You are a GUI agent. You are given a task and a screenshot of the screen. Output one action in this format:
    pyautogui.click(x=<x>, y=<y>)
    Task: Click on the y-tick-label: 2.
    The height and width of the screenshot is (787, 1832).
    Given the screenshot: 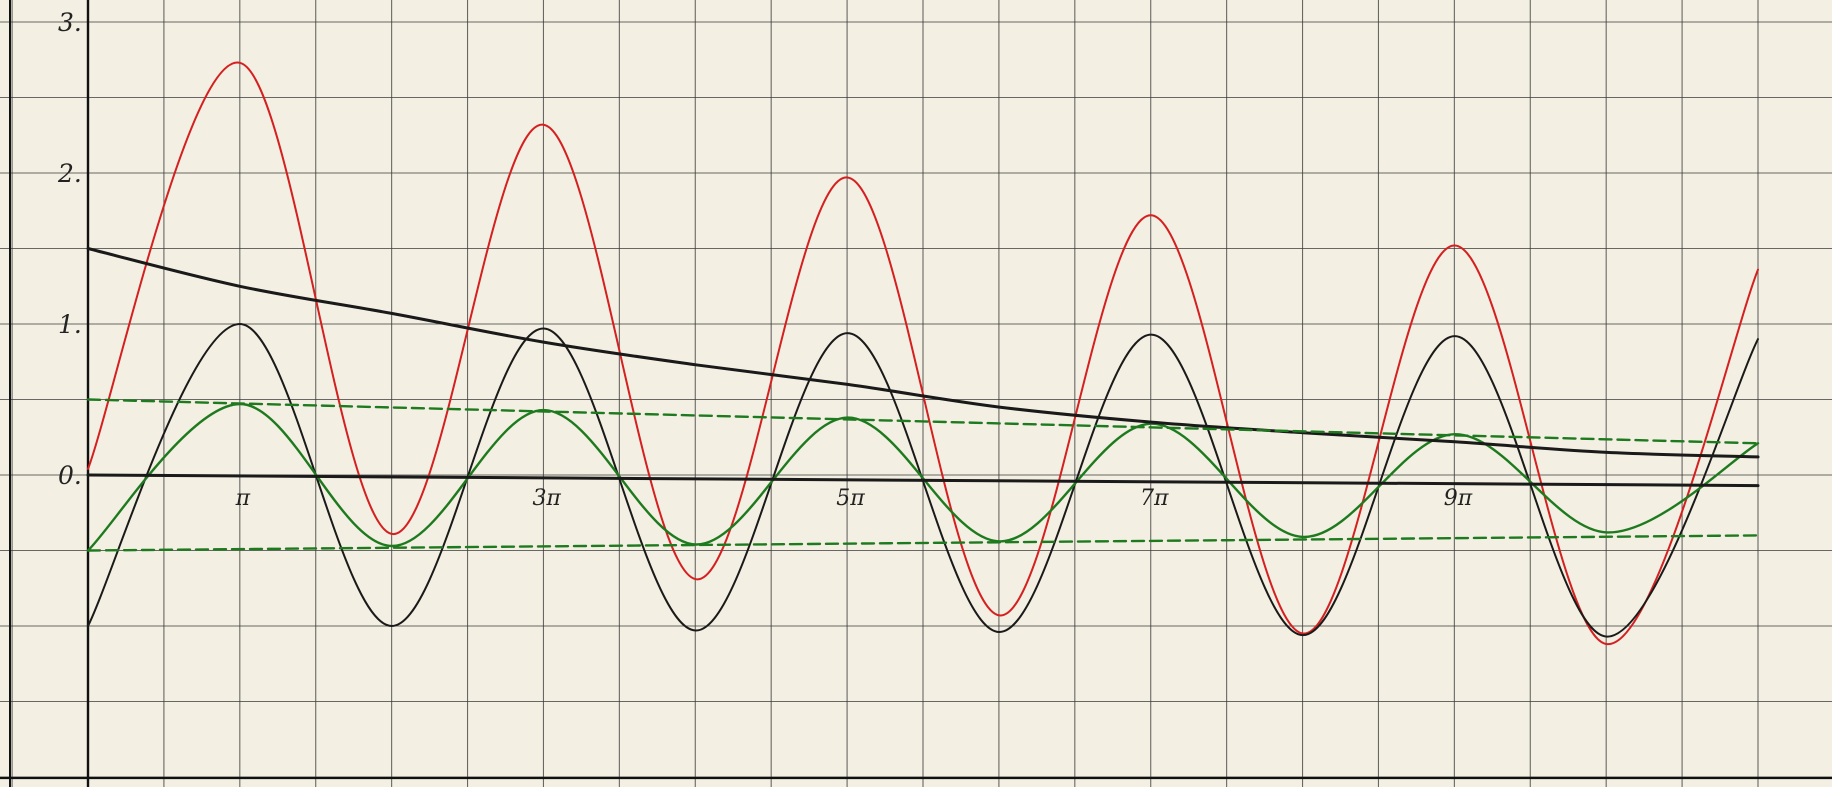 What is the action you would take?
    pyautogui.click(x=69, y=173)
    